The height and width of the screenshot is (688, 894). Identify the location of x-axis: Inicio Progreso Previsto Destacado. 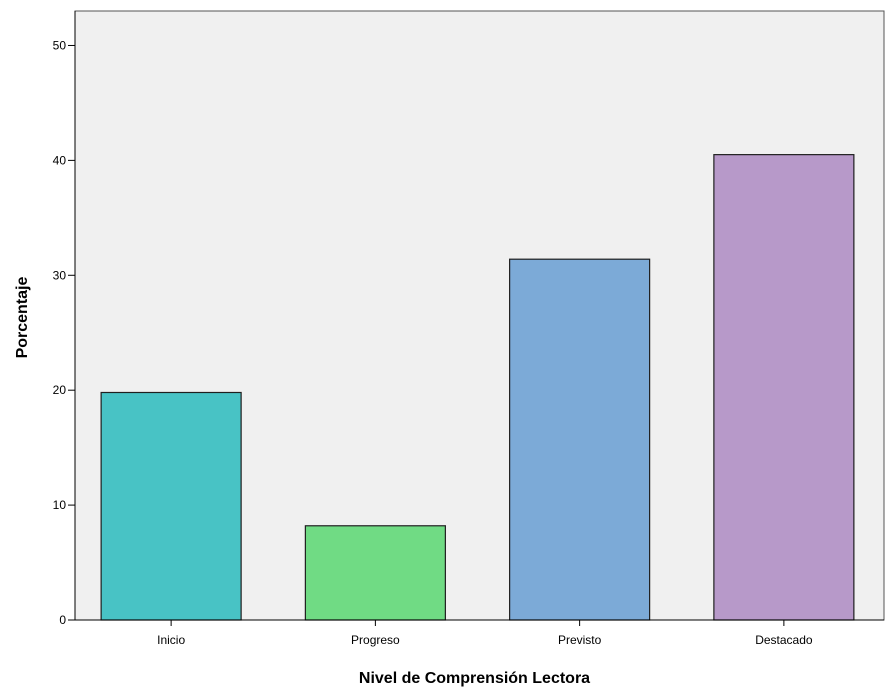
(479, 633).